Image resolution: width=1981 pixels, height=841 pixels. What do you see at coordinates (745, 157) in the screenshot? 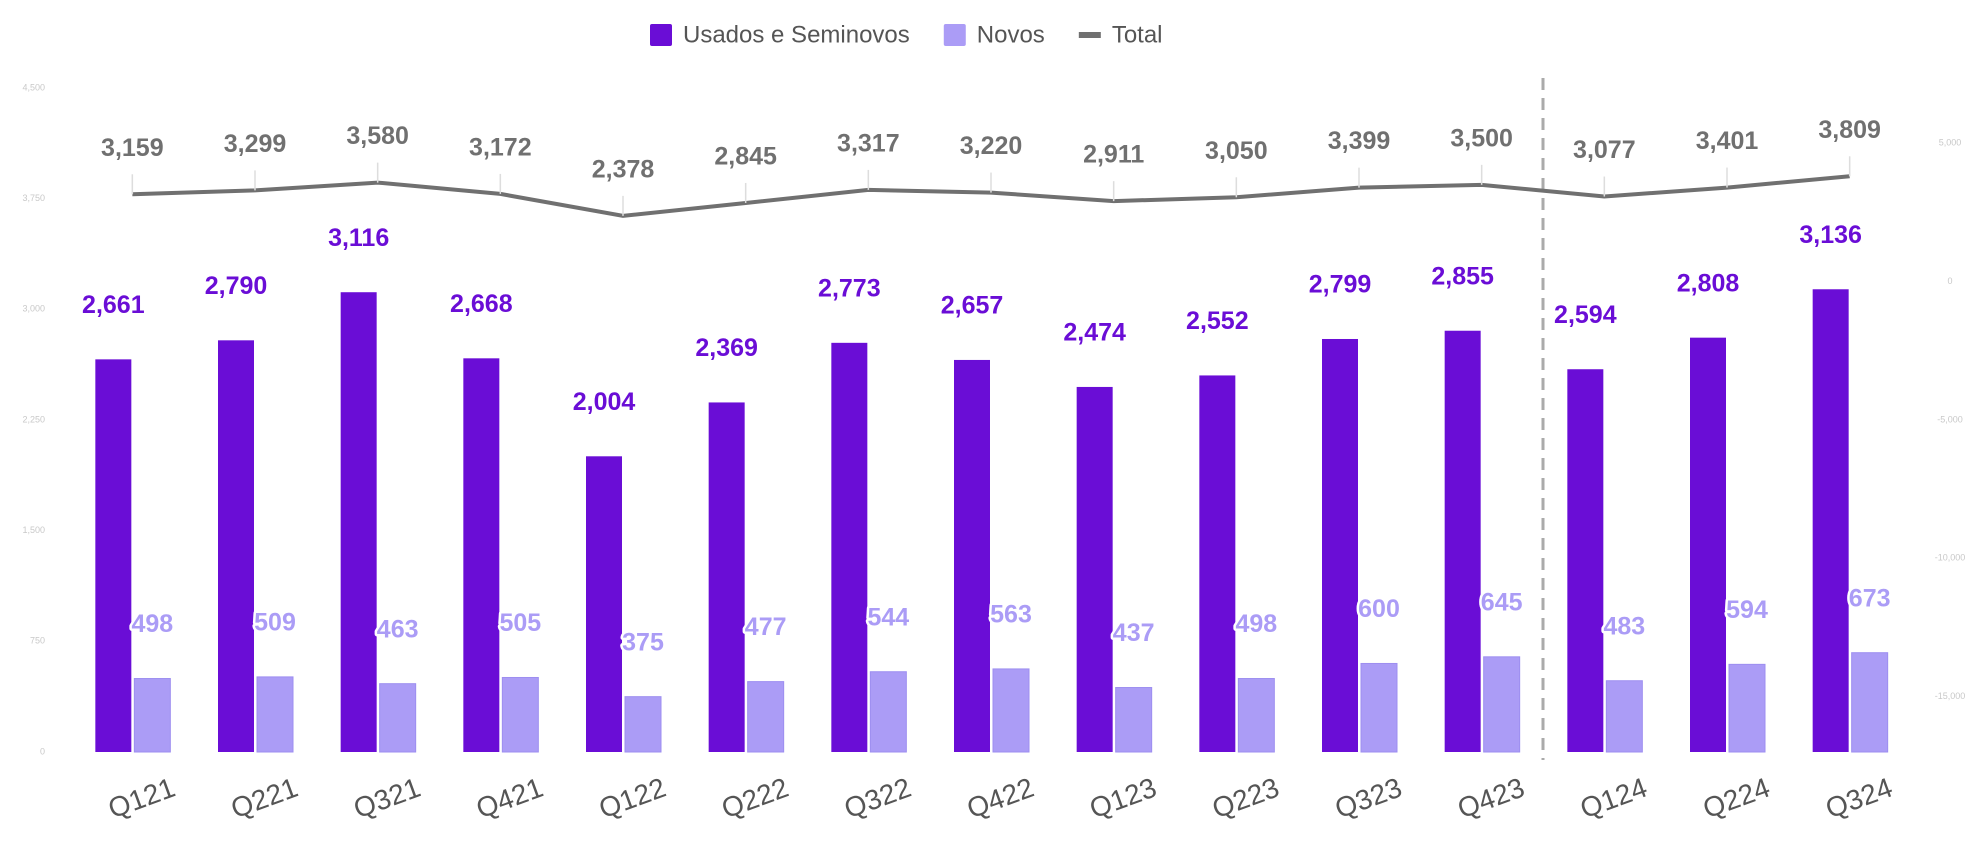
I see `total-label: 2,845` at bounding box center [745, 157].